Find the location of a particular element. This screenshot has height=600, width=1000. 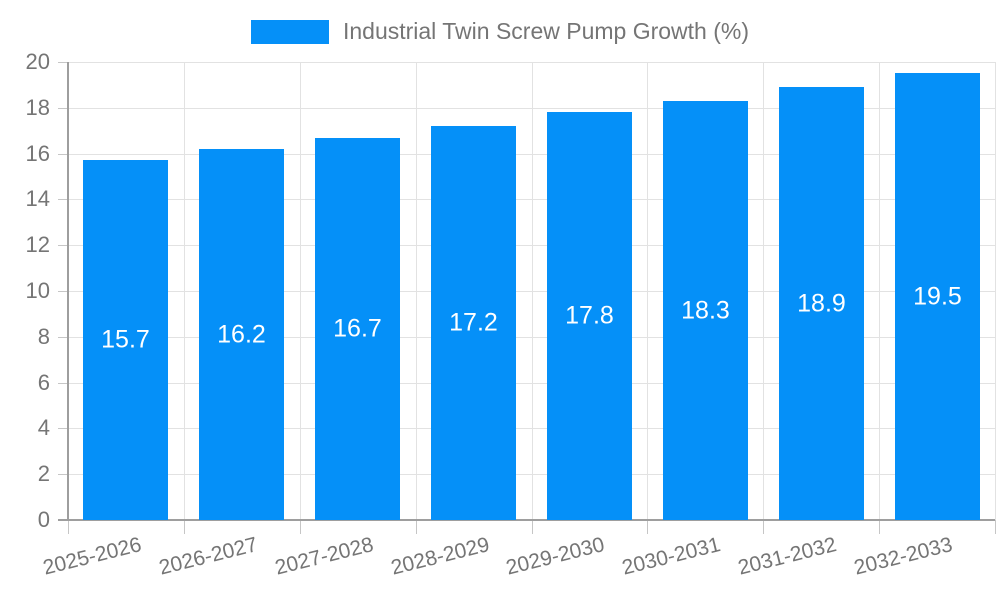

x-axis-label: 2027-2028 is located at coordinates (324, 556).